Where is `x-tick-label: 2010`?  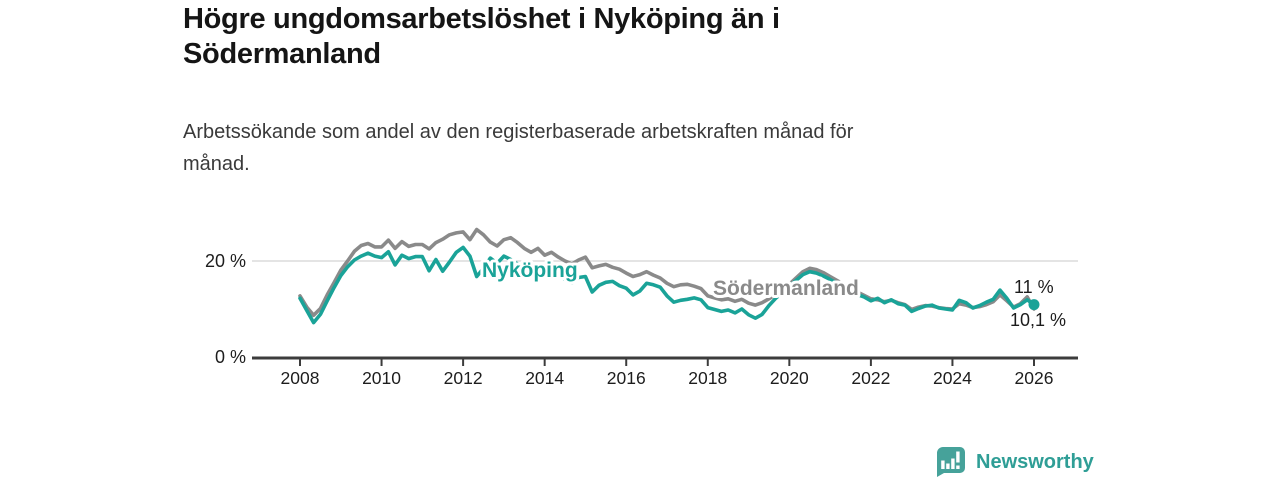
x-tick-label: 2010 is located at coordinates (381, 378).